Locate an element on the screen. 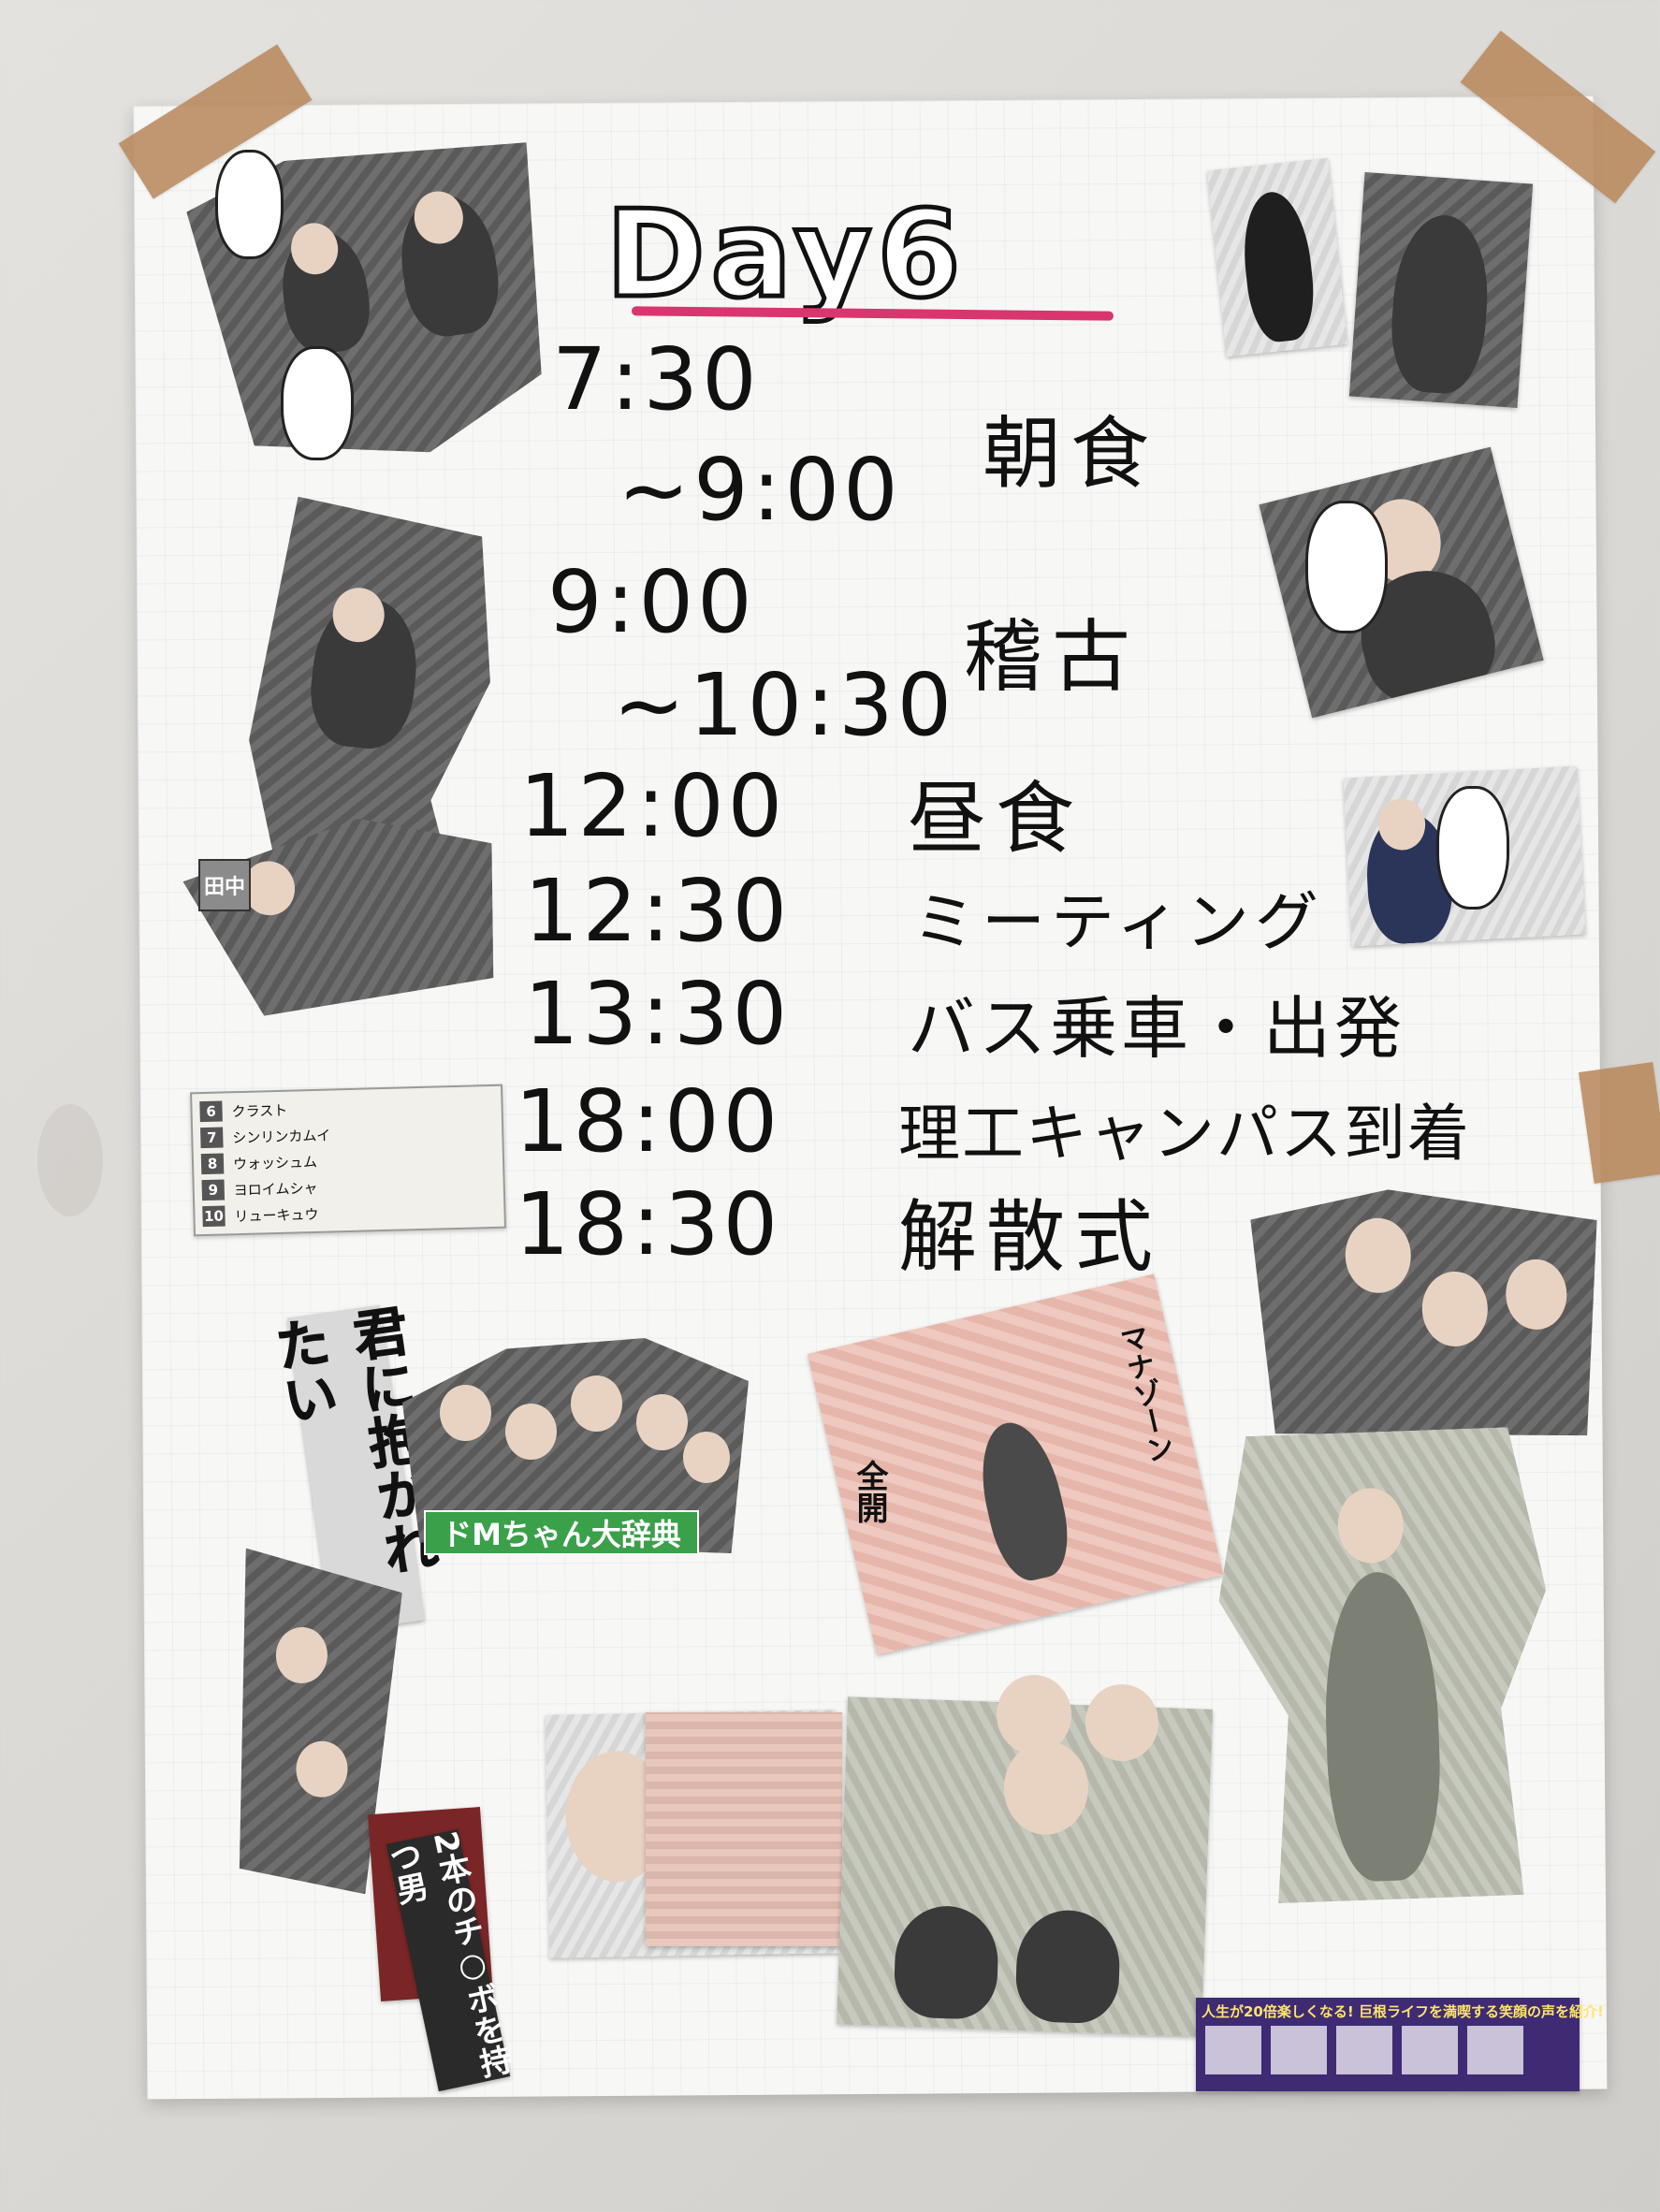 The image size is (1660, 2212). schedule-activity-4: ミーティング is located at coordinates (1118, 923).